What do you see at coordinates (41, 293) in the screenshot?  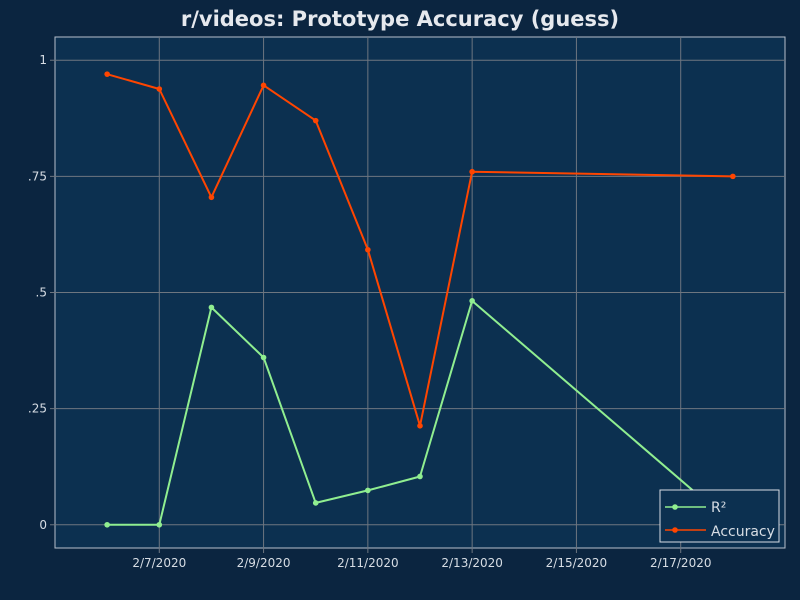 I see `y-tick-label: .5` at bounding box center [41, 293].